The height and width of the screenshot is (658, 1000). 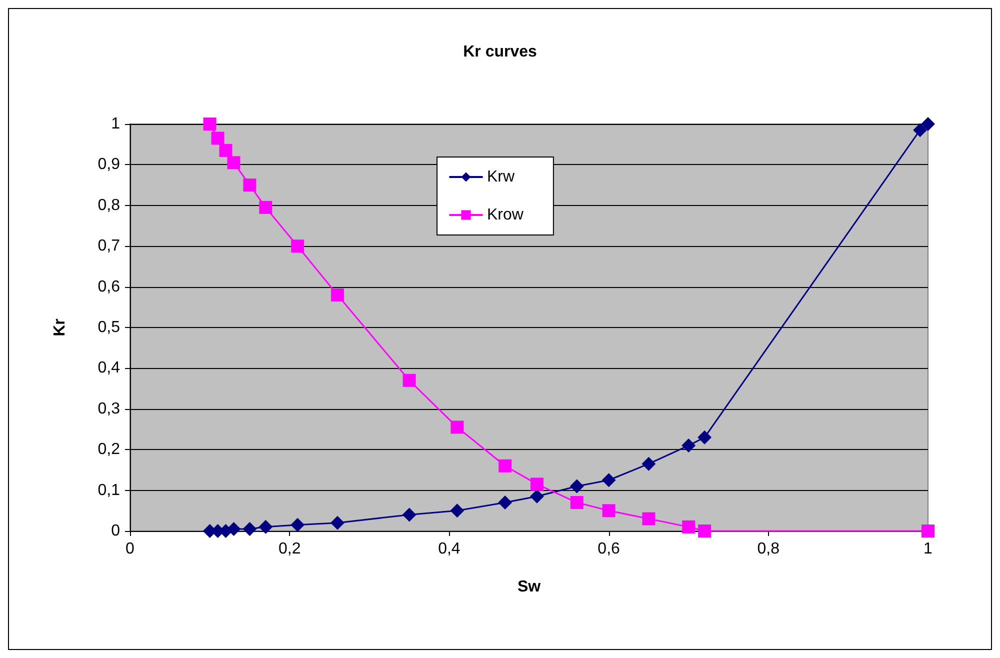 What do you see at coordinates (60, 327) in the screenshot?
I see `y-axis-title: Kr` at bounding box center [60, 327].